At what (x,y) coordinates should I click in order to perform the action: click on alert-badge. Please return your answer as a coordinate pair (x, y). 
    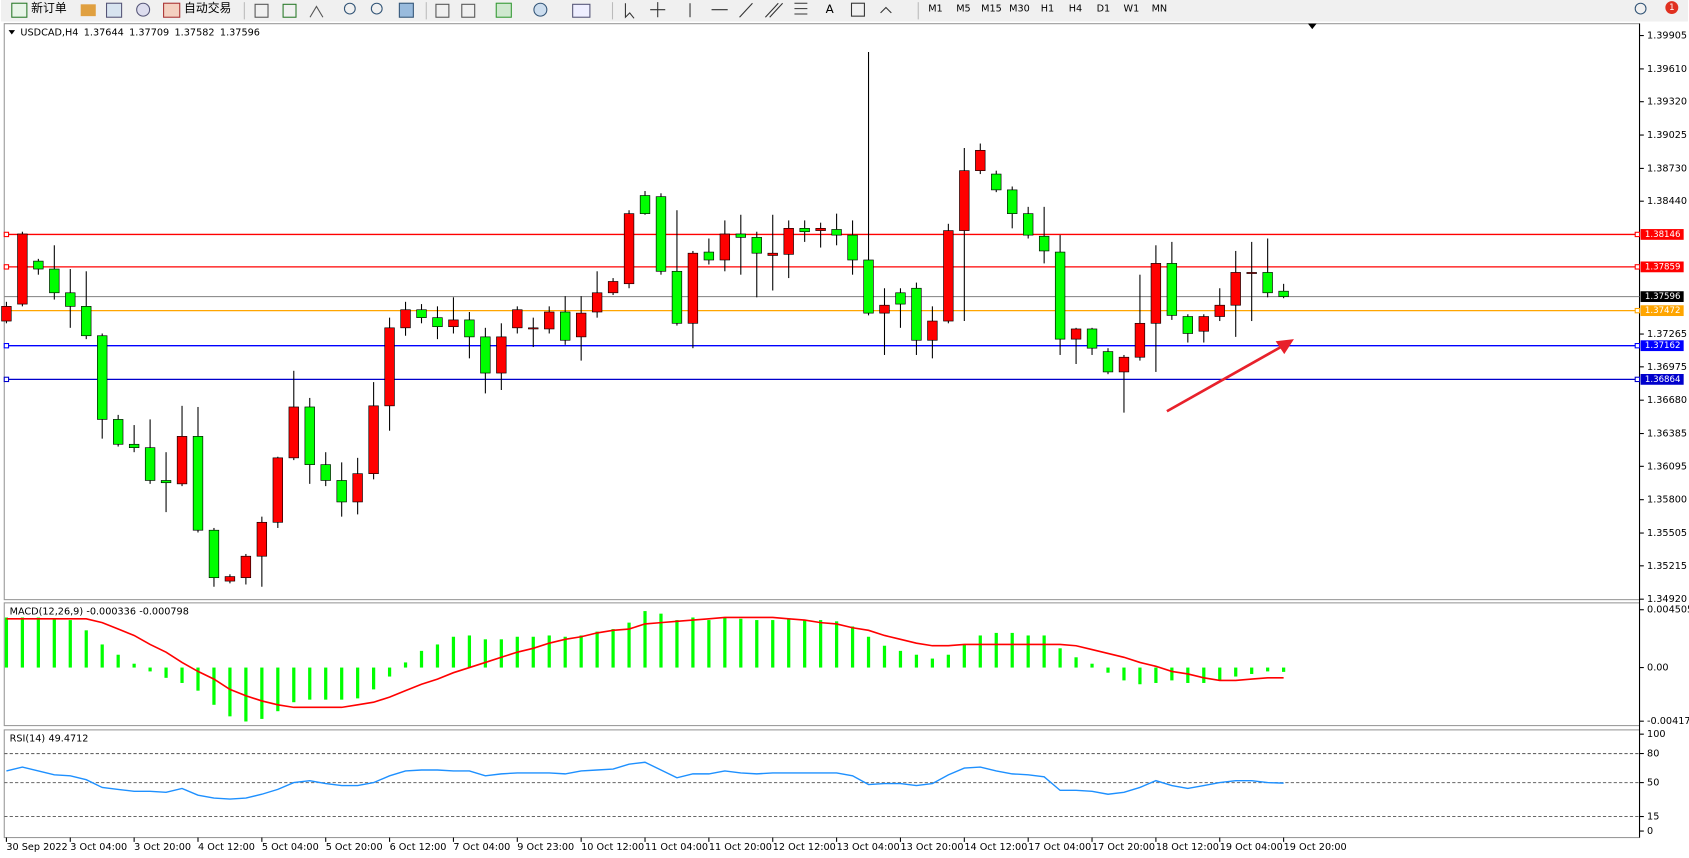
    Looking at the image, I should click on (1672, 7).